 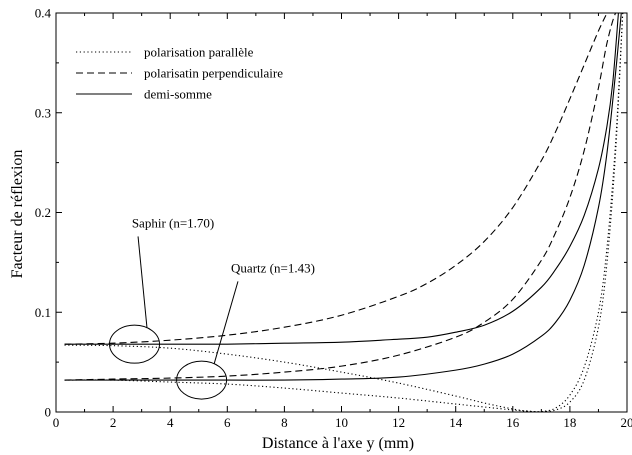 What do you see at coordinates (43, 312) in the screenshot?
I see `y-tick-label: 0.1` at bounding box center [43, 312].